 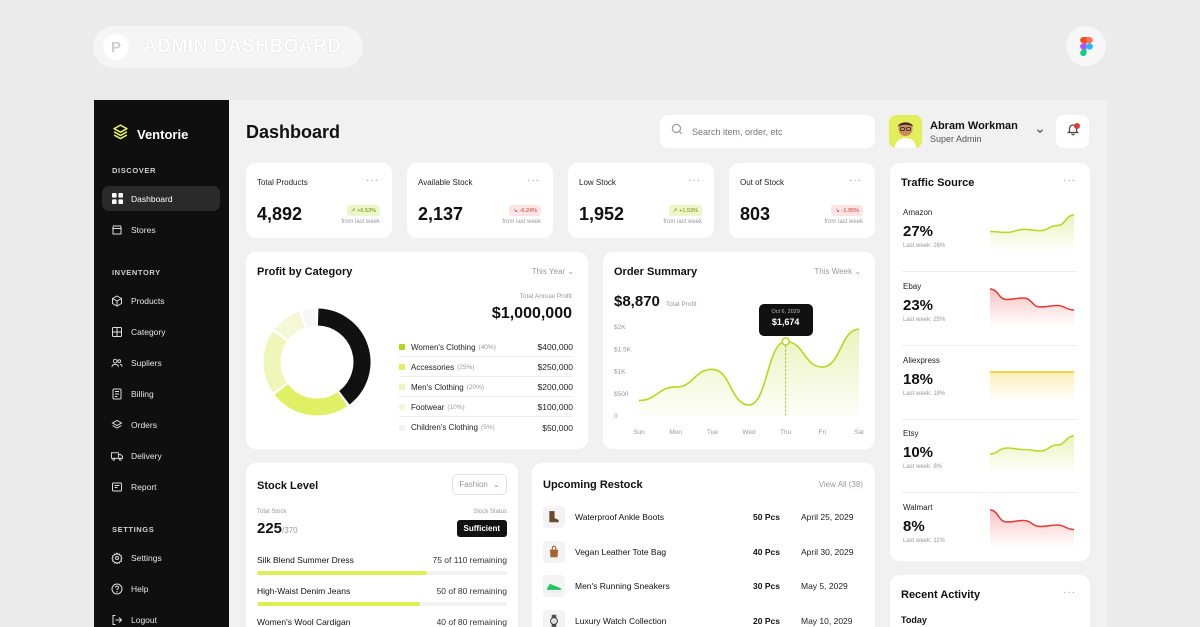 I want to click on sidebar-item-label: Billing, so click(x=142, y=393).